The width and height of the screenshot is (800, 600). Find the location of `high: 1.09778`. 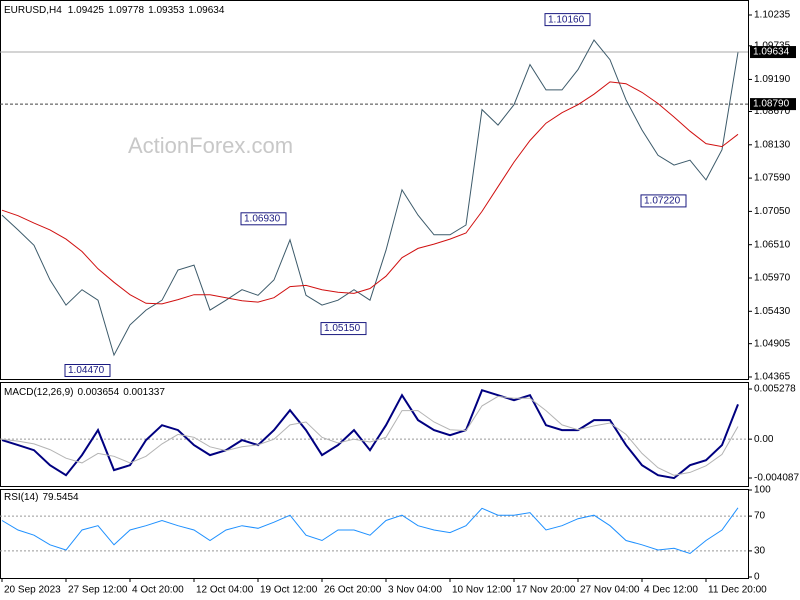

high: 1.09778 is located at coordinates (126, 10).